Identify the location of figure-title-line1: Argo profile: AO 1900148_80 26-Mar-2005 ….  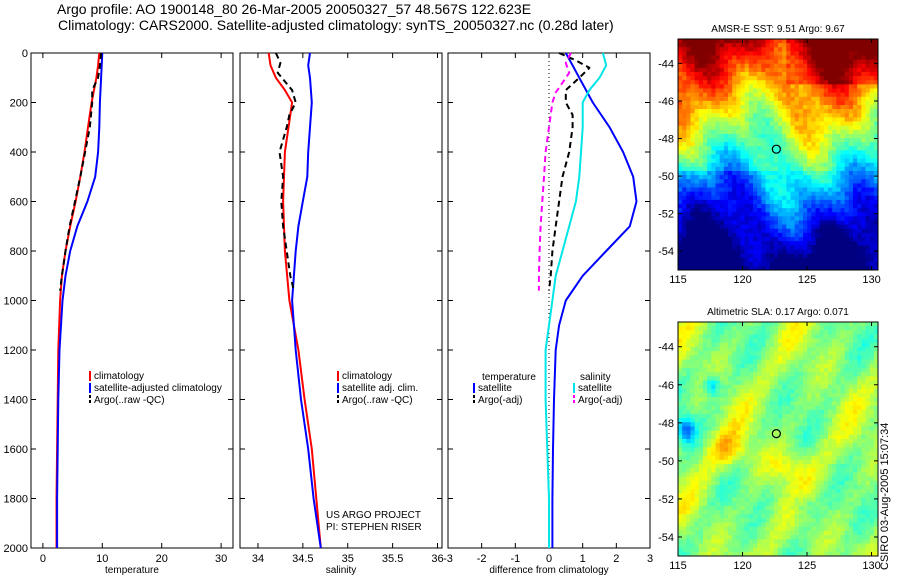
(294, 9).